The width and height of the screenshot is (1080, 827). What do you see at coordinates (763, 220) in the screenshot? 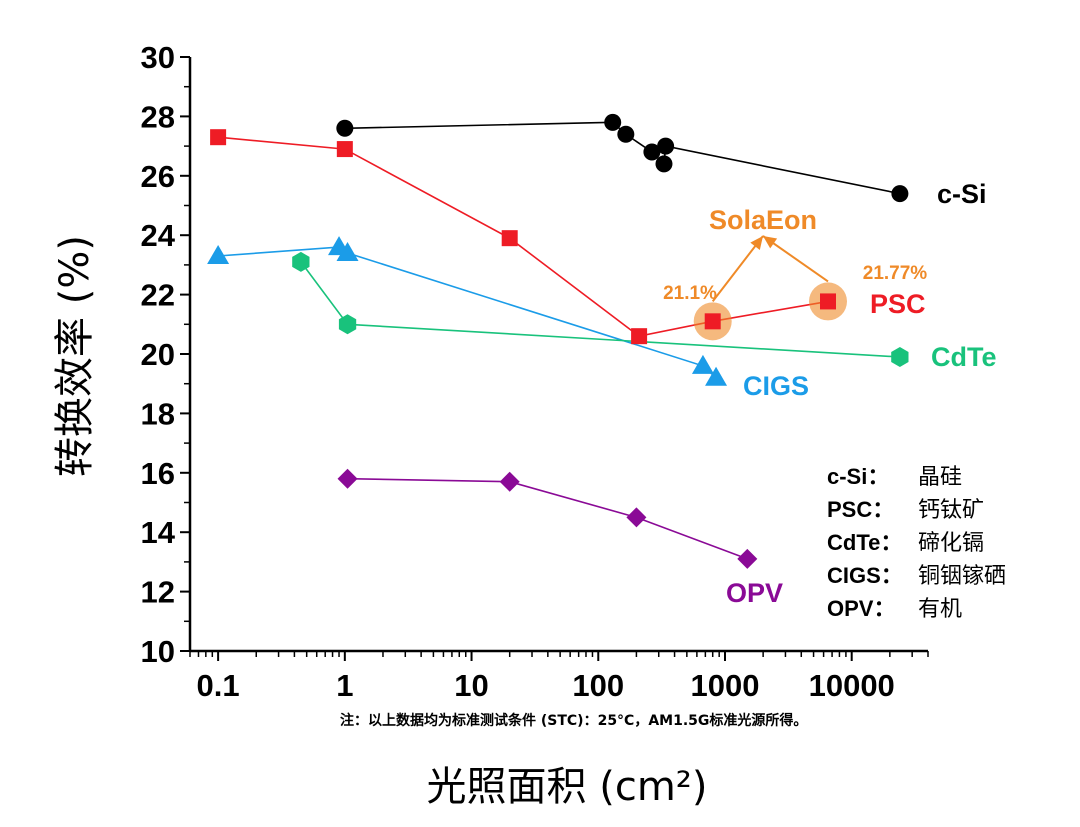
I see `highlight-brand-label: SolaEon` at bounding box center [763, 220].